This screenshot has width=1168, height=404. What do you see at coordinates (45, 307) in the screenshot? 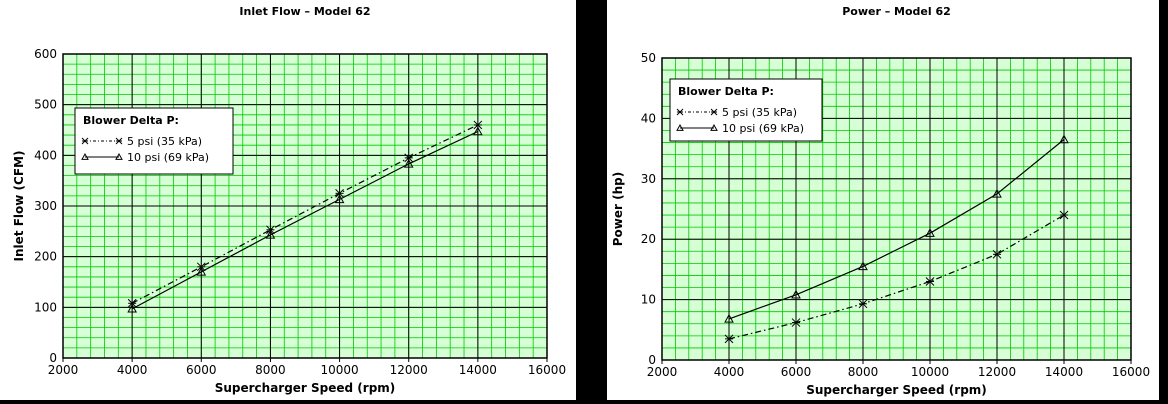
I see `y-tick-label: 100` at bounding box center [45, 307].